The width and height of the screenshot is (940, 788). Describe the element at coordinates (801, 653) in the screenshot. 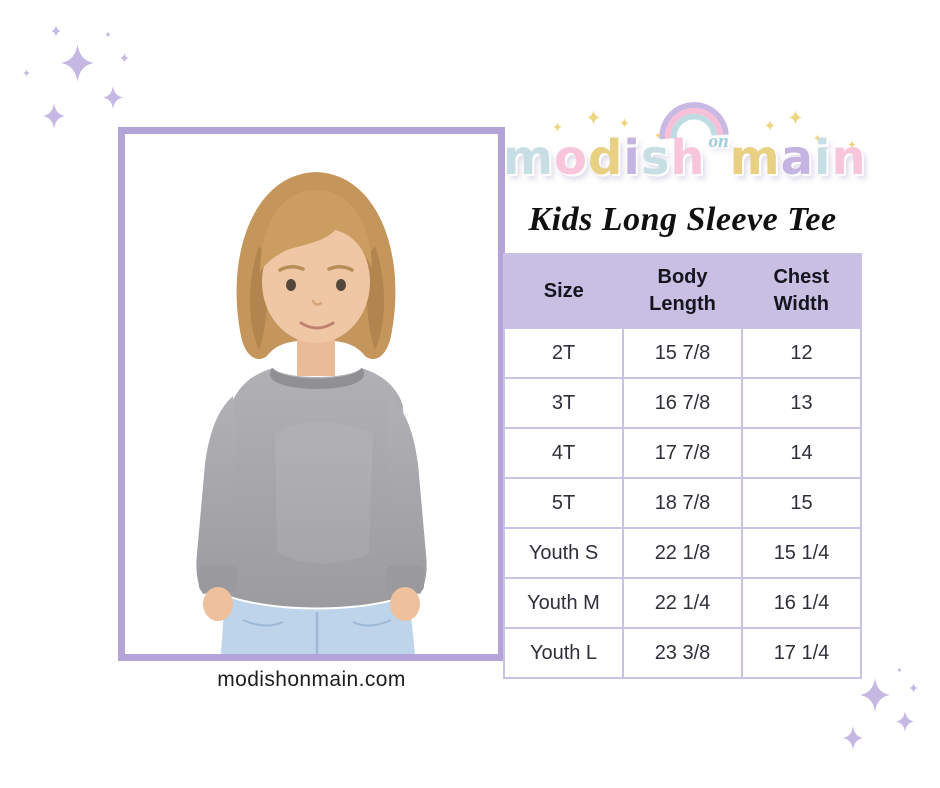

I see `table-cell: 17 1/4` at that location.